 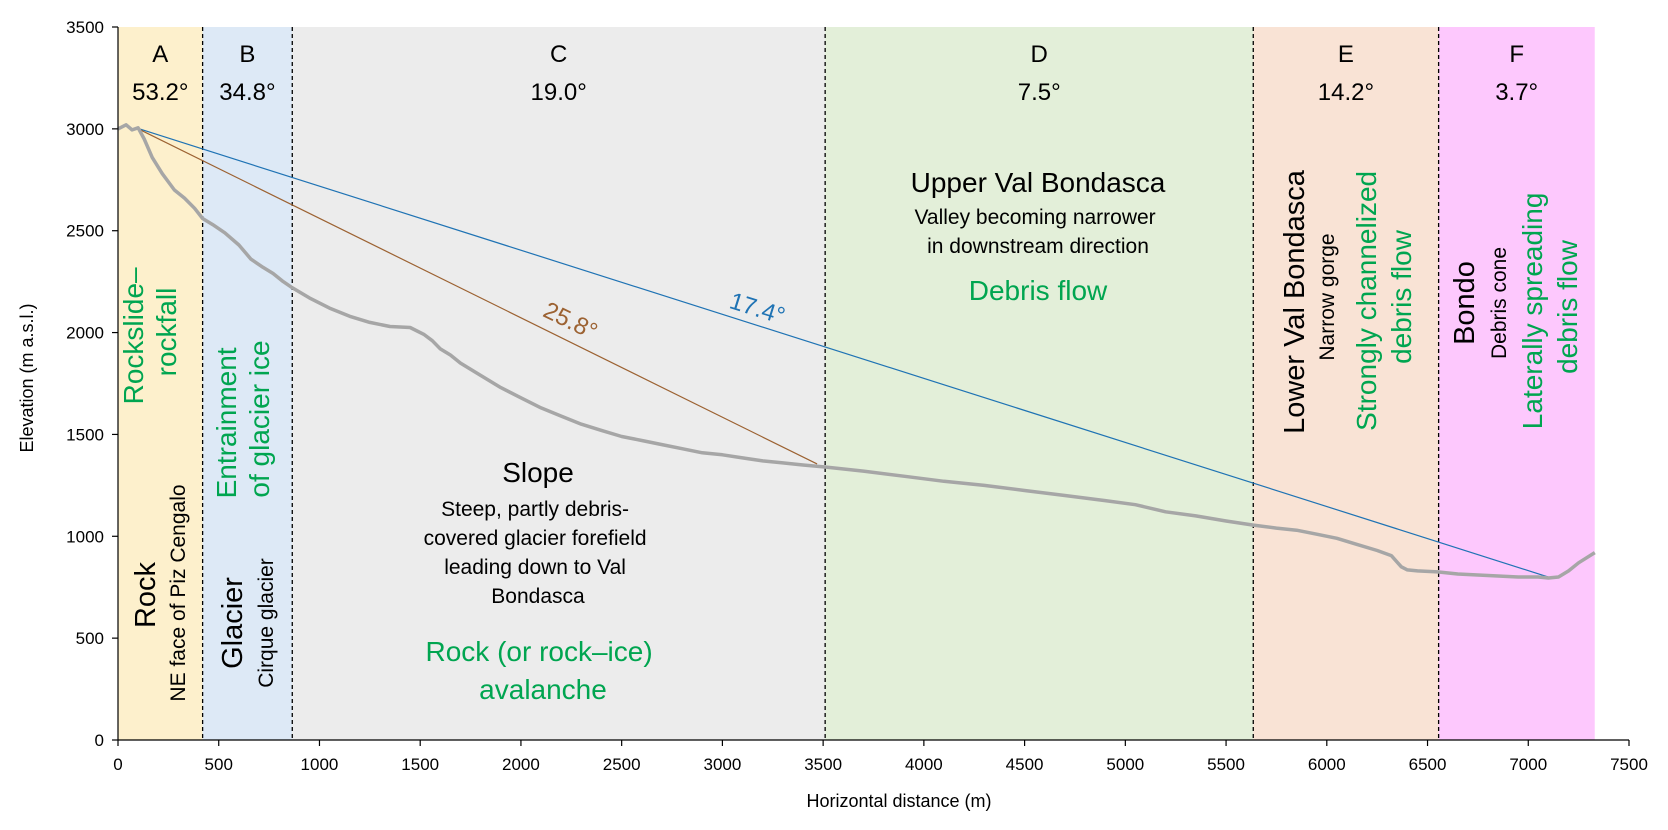 What do you see at coordinates (117, 764) in the screenshot?
I see `x-tick-label: 0` at bounding box center [117, 764].